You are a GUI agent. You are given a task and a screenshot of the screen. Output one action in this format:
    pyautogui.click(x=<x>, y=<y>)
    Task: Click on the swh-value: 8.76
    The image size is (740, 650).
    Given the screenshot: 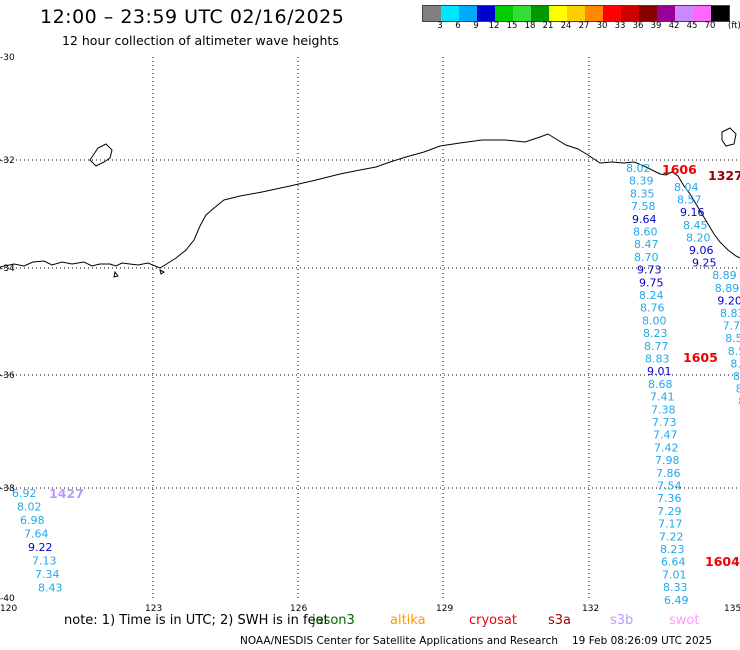 What is the action you would take?
    pyautogui.click(x=652, y=308)
    